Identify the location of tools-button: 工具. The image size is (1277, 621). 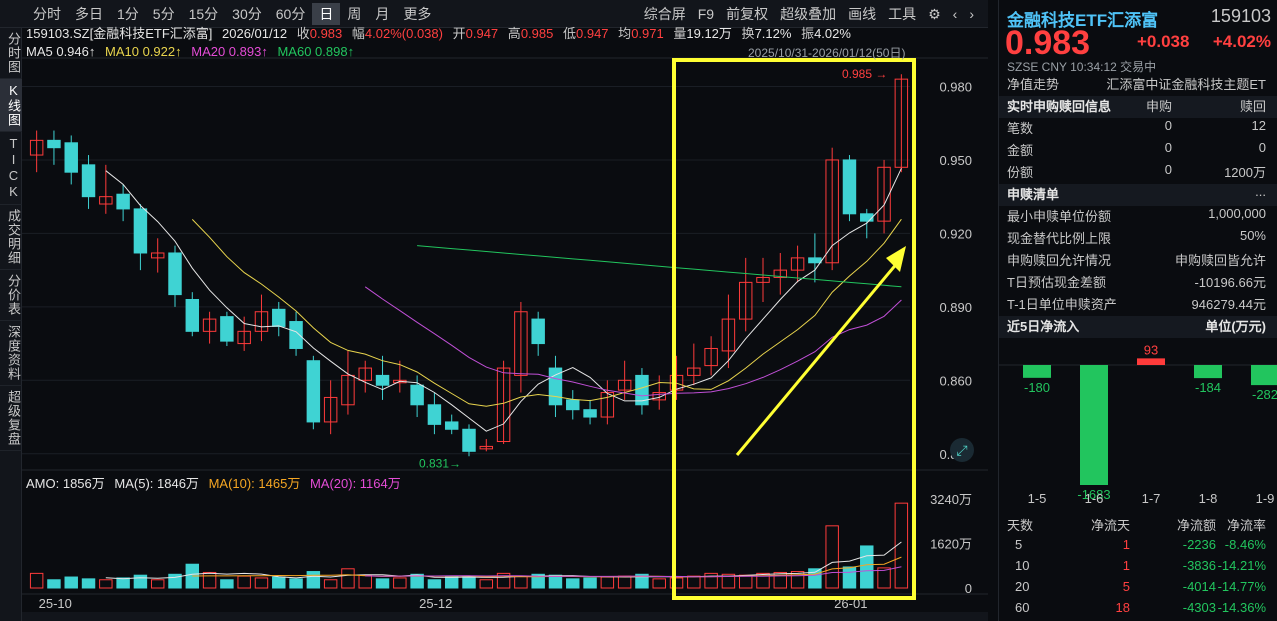
(902, 14).